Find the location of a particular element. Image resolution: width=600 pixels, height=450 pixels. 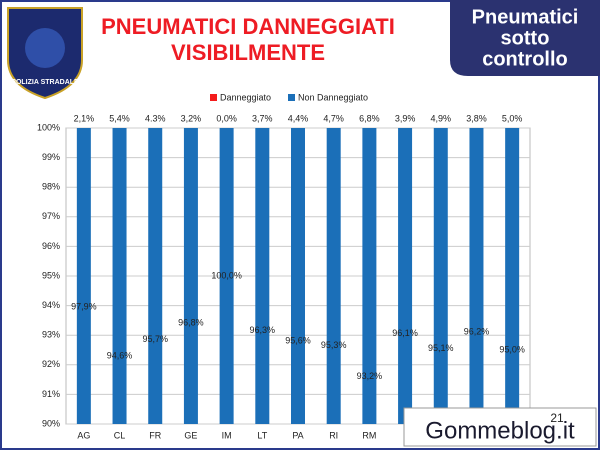

value-label: 2,1% is located at coordinates (84, 118).